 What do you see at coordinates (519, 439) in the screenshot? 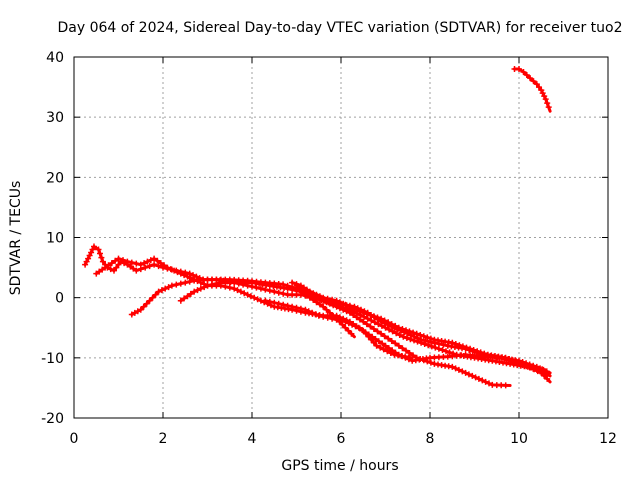
I see `x-tick-label: 10` at bounding box center [519, 439].